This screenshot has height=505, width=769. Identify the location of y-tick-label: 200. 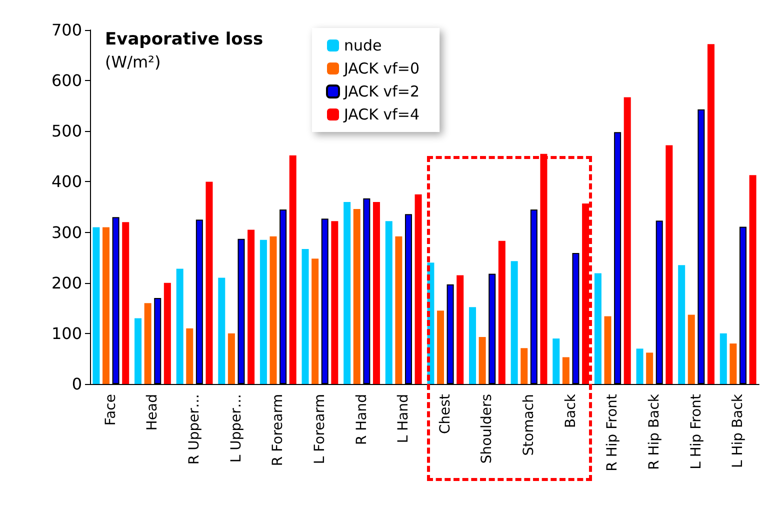
(66, 282).